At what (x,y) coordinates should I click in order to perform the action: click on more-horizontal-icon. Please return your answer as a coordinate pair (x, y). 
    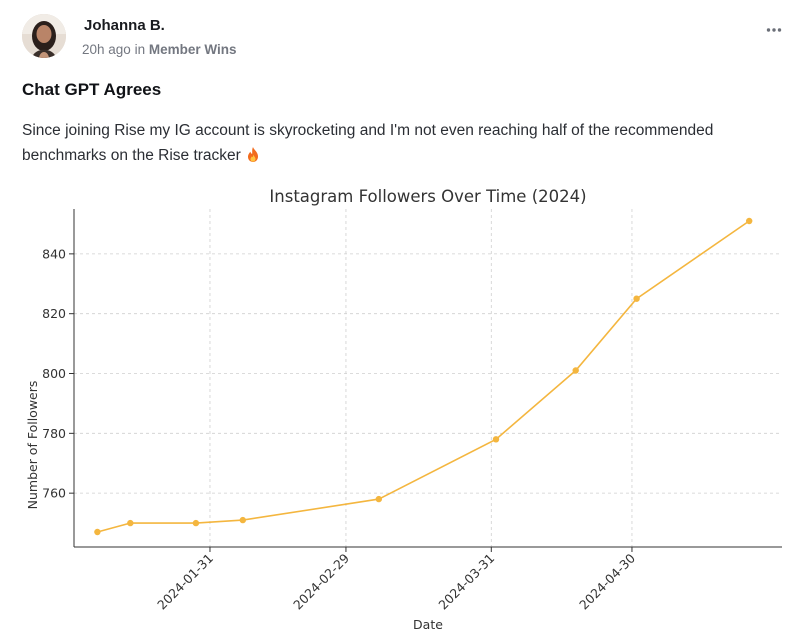
    Looking at the image, I should click on (774, 27).